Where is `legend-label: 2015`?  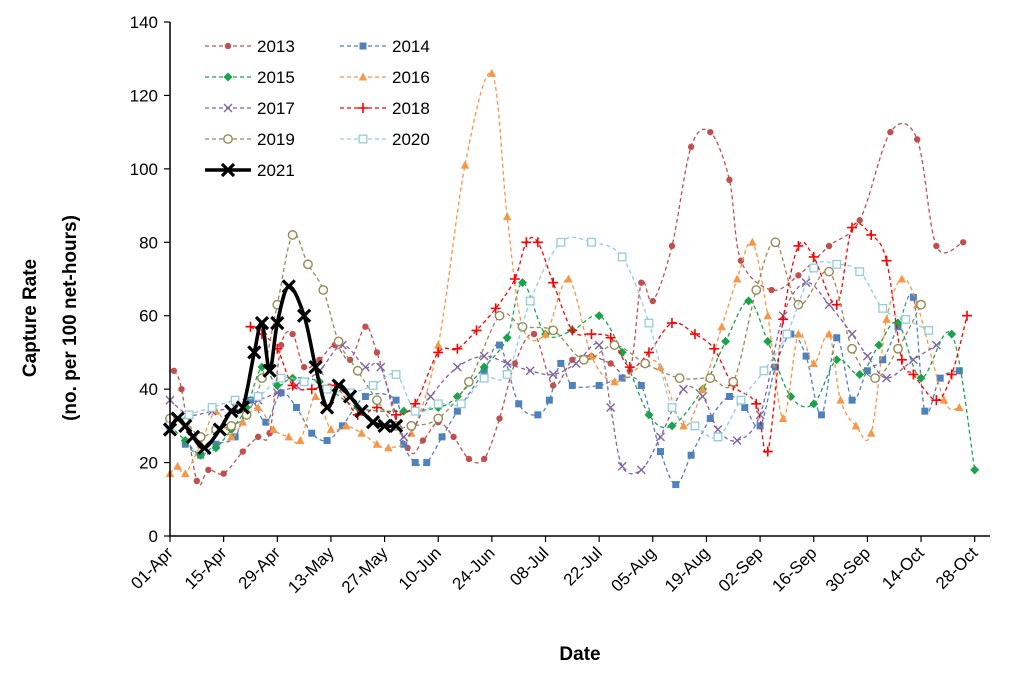 legend-label: 2015 is located at coordinates (276, 77).